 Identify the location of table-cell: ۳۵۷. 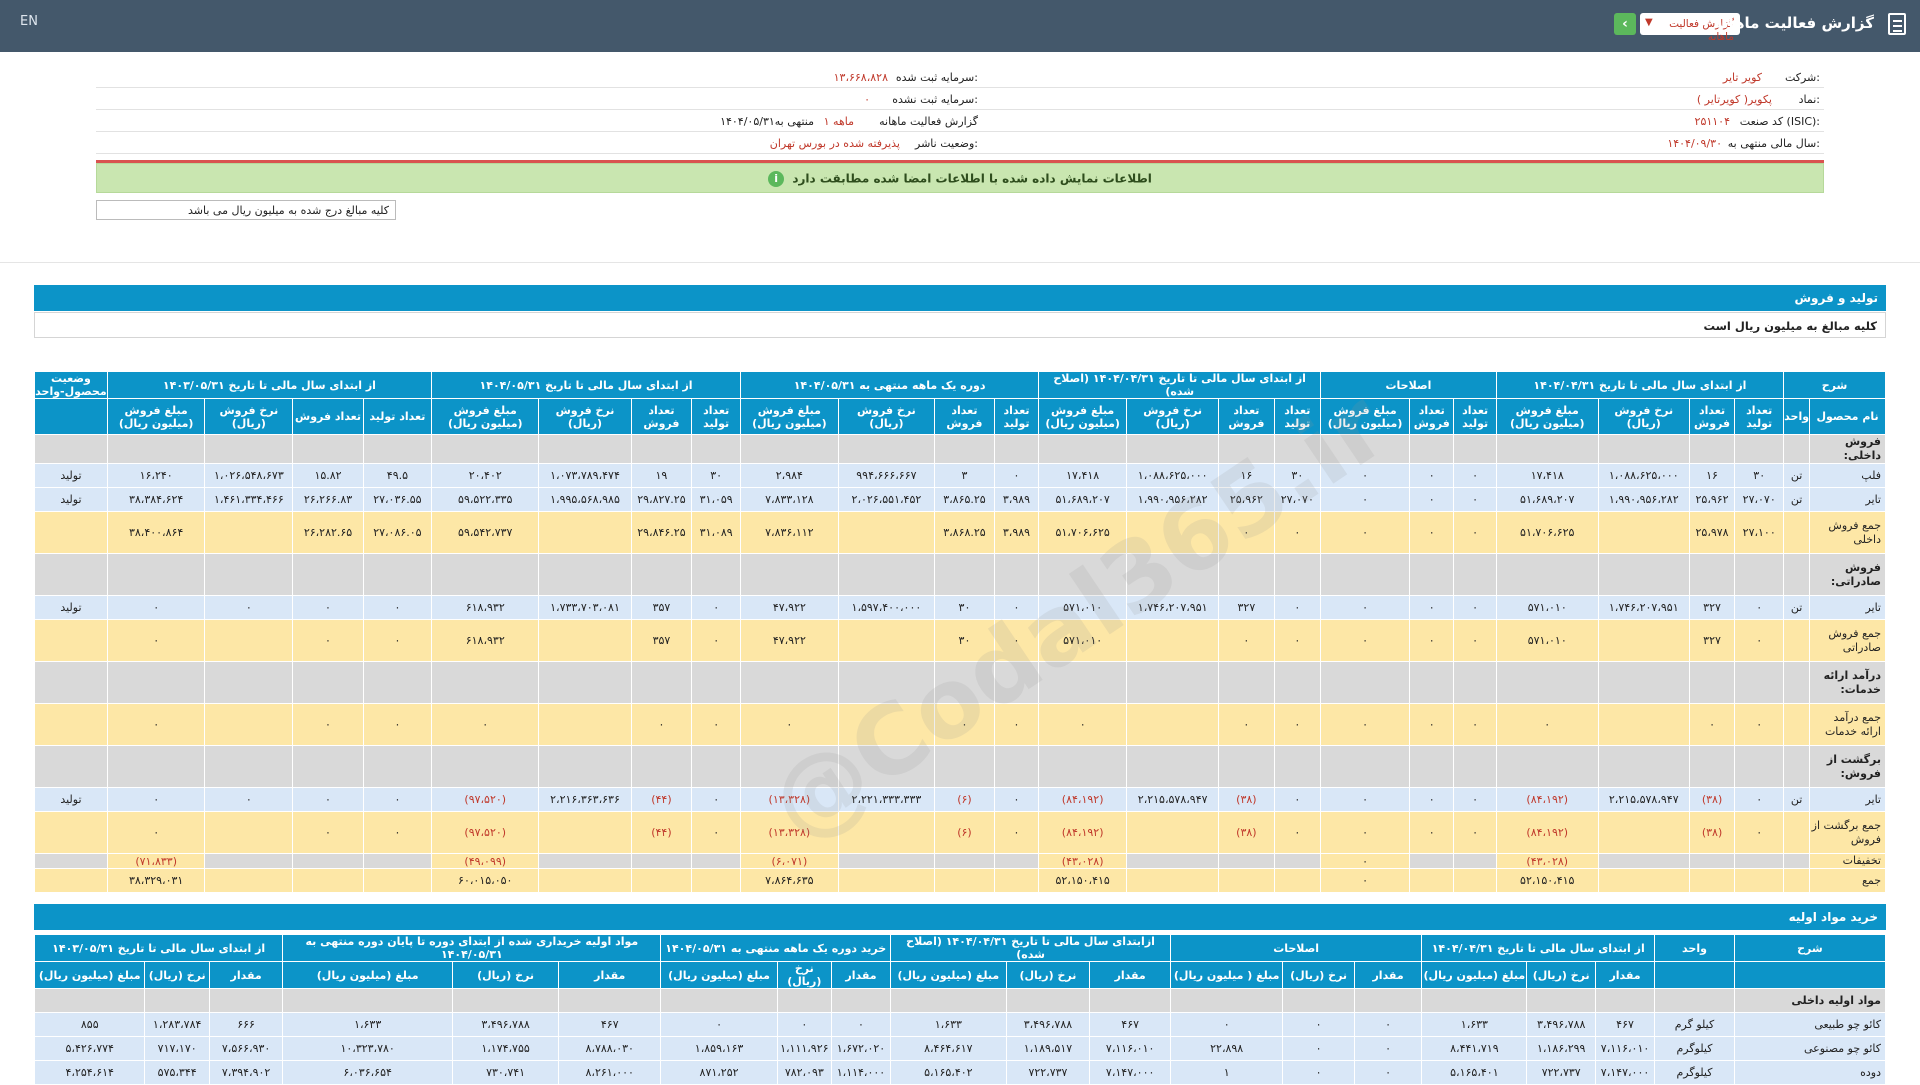
(661, 607).